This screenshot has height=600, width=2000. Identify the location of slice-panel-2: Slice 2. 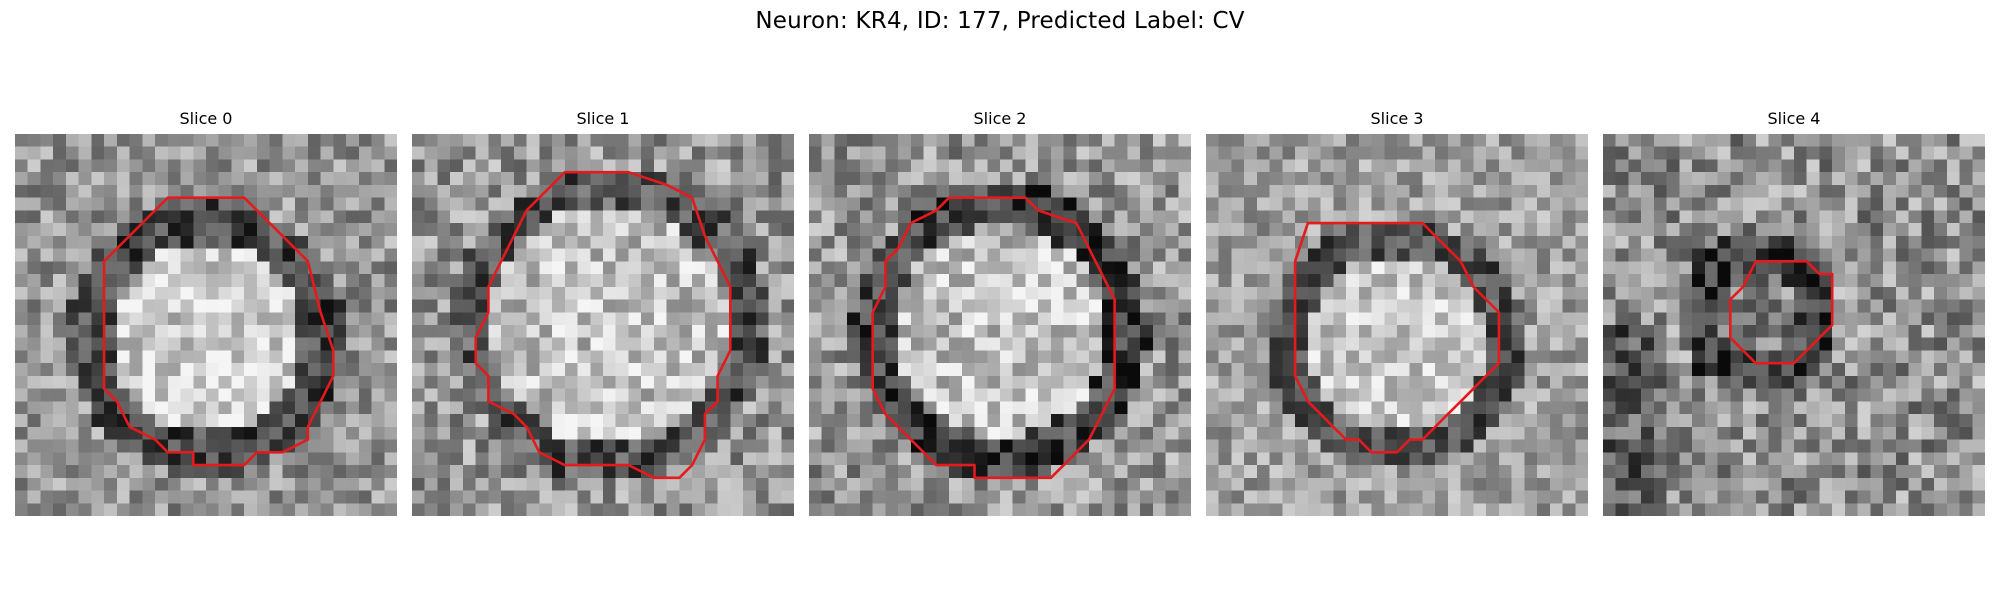
(1000, 312).